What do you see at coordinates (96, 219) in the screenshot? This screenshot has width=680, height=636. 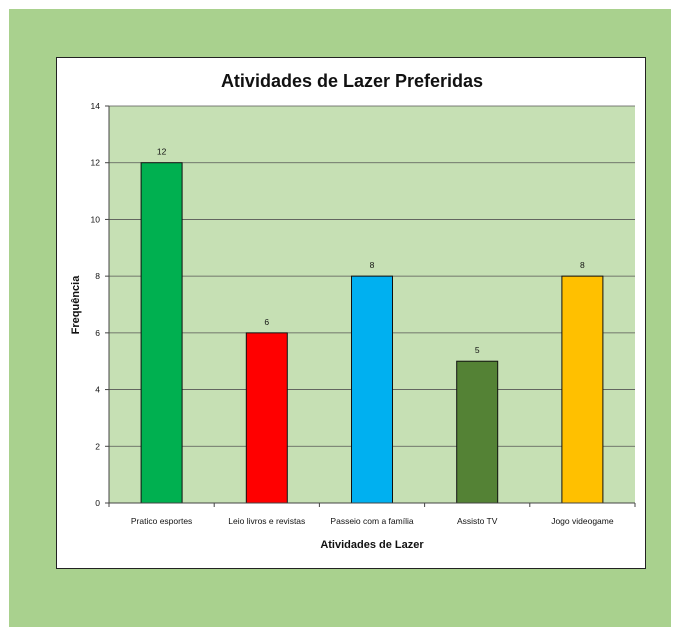 I see `y-tick-label: 10` at bounding box center [96, 219].